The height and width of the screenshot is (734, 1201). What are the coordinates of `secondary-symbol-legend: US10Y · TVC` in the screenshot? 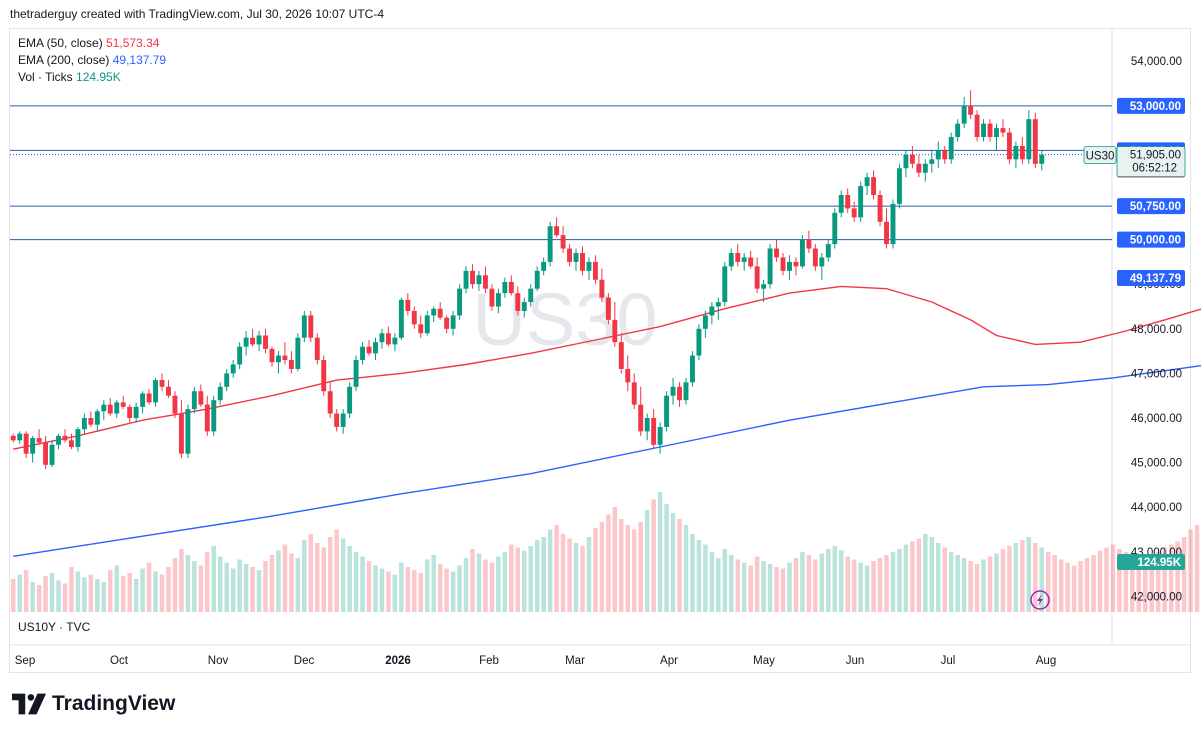 It's located at (54, 627).